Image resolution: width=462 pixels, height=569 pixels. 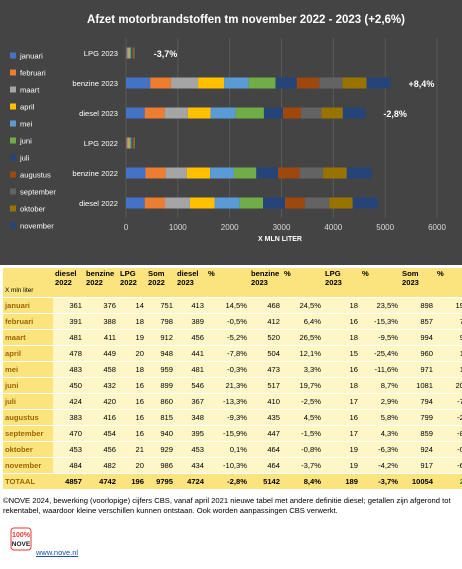 What do you see at coordinates (101, 53) in the screenshot?
I see `category-label: LPG 2023` at bounding box center [101, 53].